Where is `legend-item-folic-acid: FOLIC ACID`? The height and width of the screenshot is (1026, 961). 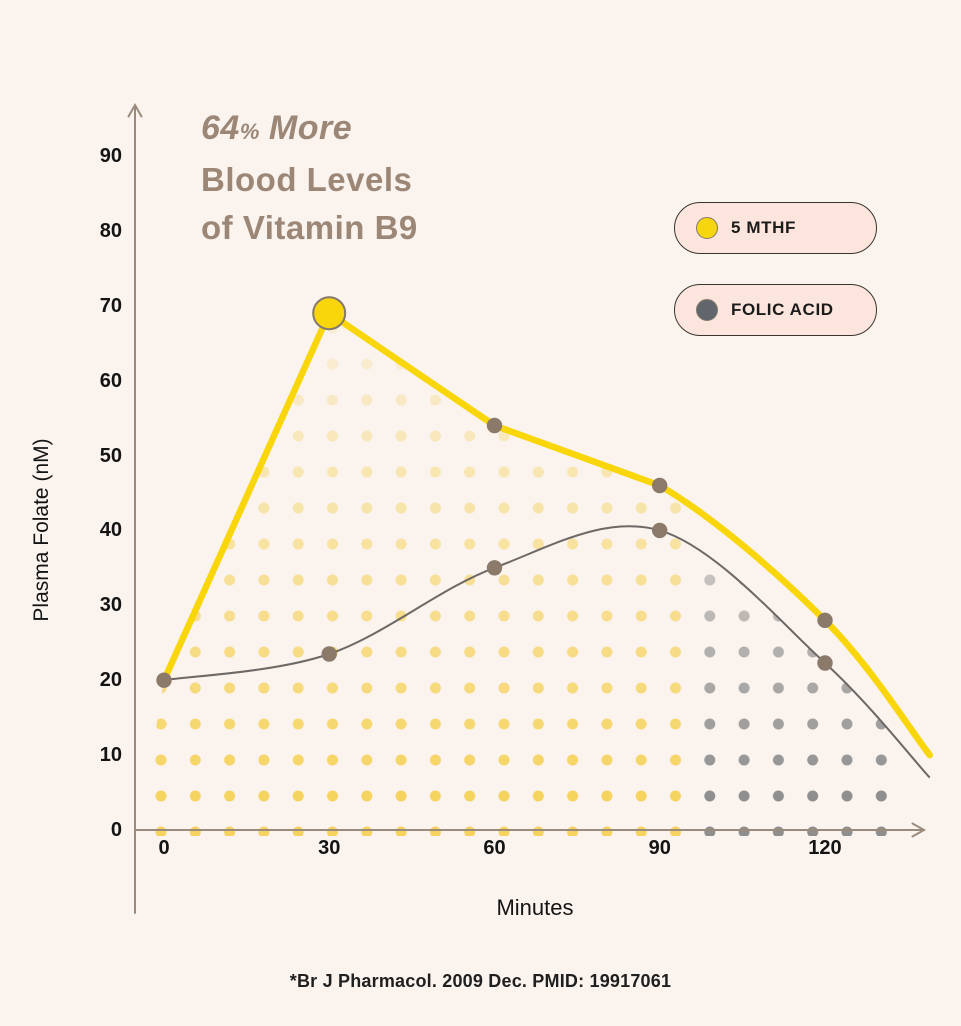
legend-item-folic-acid: FOLIC ACID is located at coordinates (775, 310).